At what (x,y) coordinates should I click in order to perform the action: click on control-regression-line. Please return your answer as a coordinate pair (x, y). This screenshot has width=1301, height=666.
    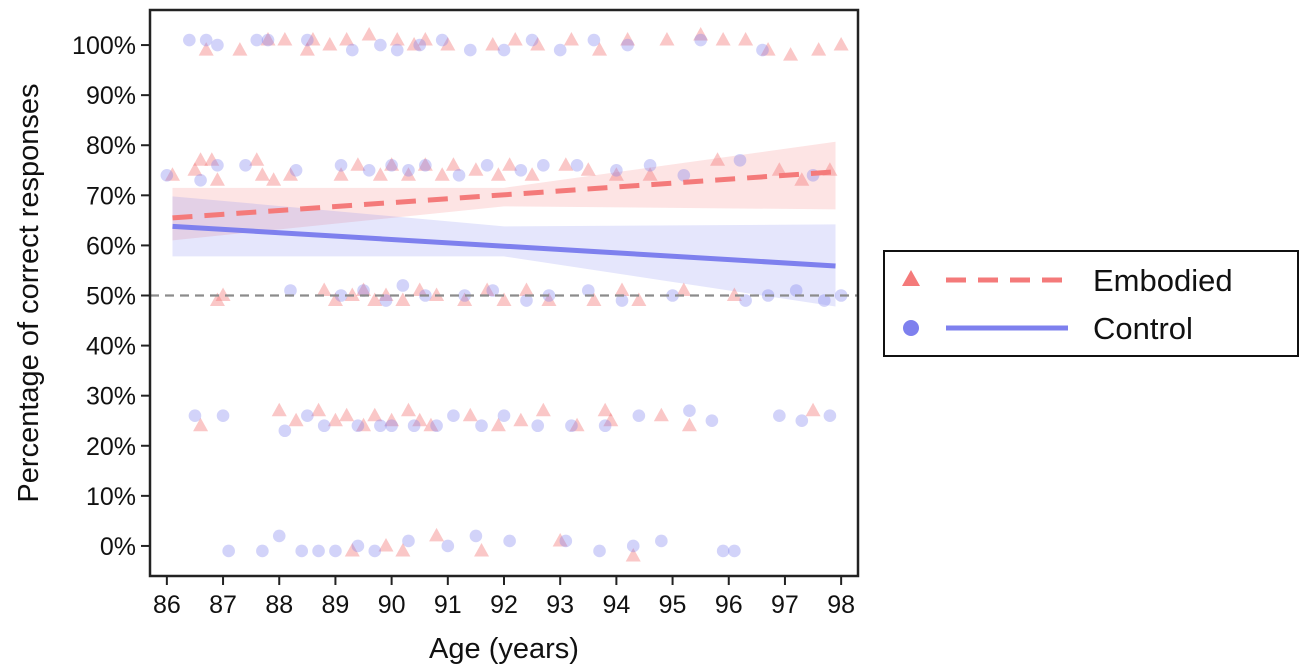
    Looking at the image, I should click on (504, 246).